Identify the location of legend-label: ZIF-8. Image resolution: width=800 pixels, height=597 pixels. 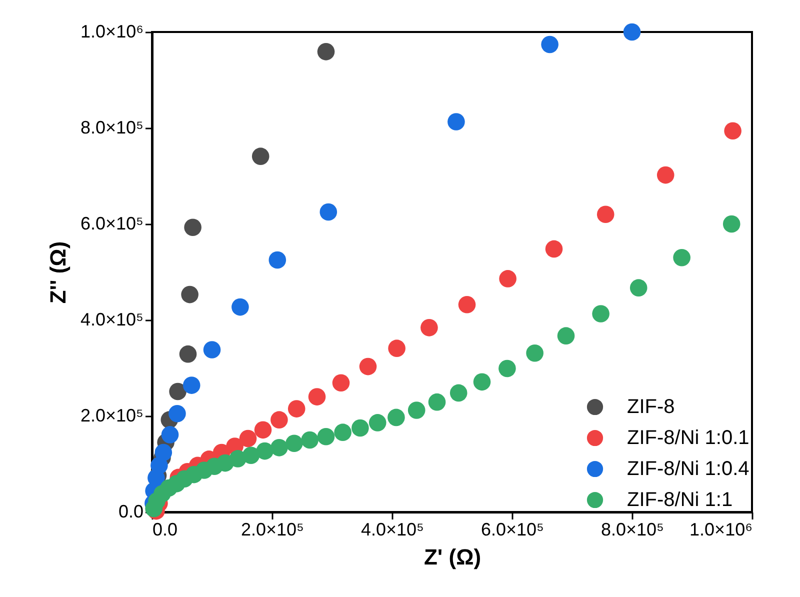
(651, 407).